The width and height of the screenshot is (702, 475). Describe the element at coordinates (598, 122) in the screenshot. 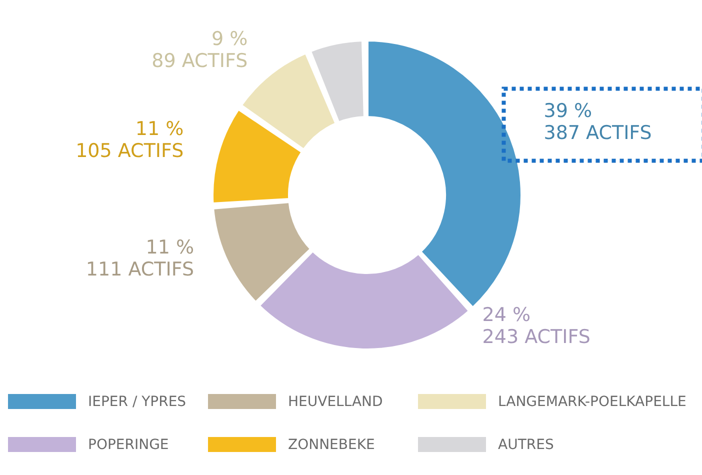

I see `data-label: 39 % 387 ACTIFS` at that location.